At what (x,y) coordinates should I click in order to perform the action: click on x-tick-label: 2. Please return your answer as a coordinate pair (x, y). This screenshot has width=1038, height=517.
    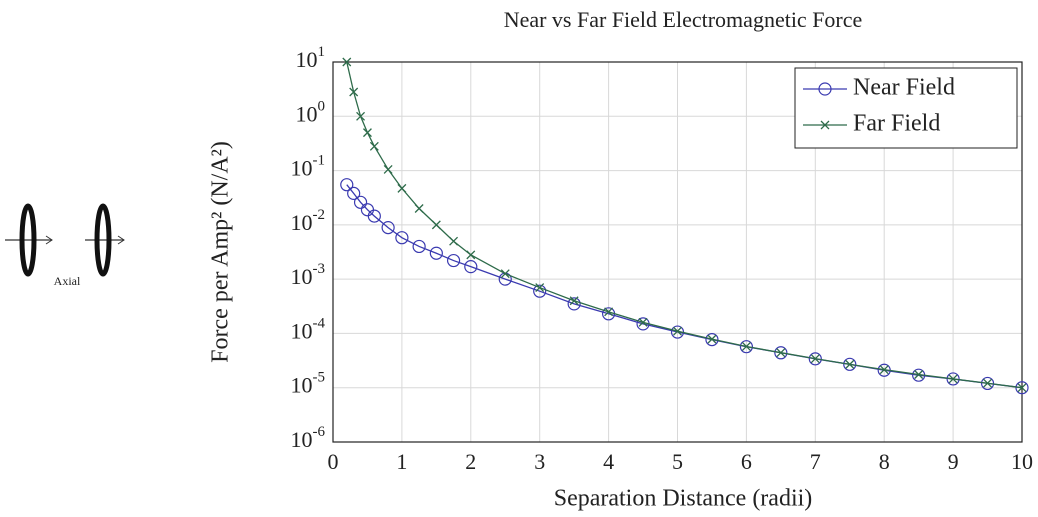
    Looking at the image, I should click on (470, 461).